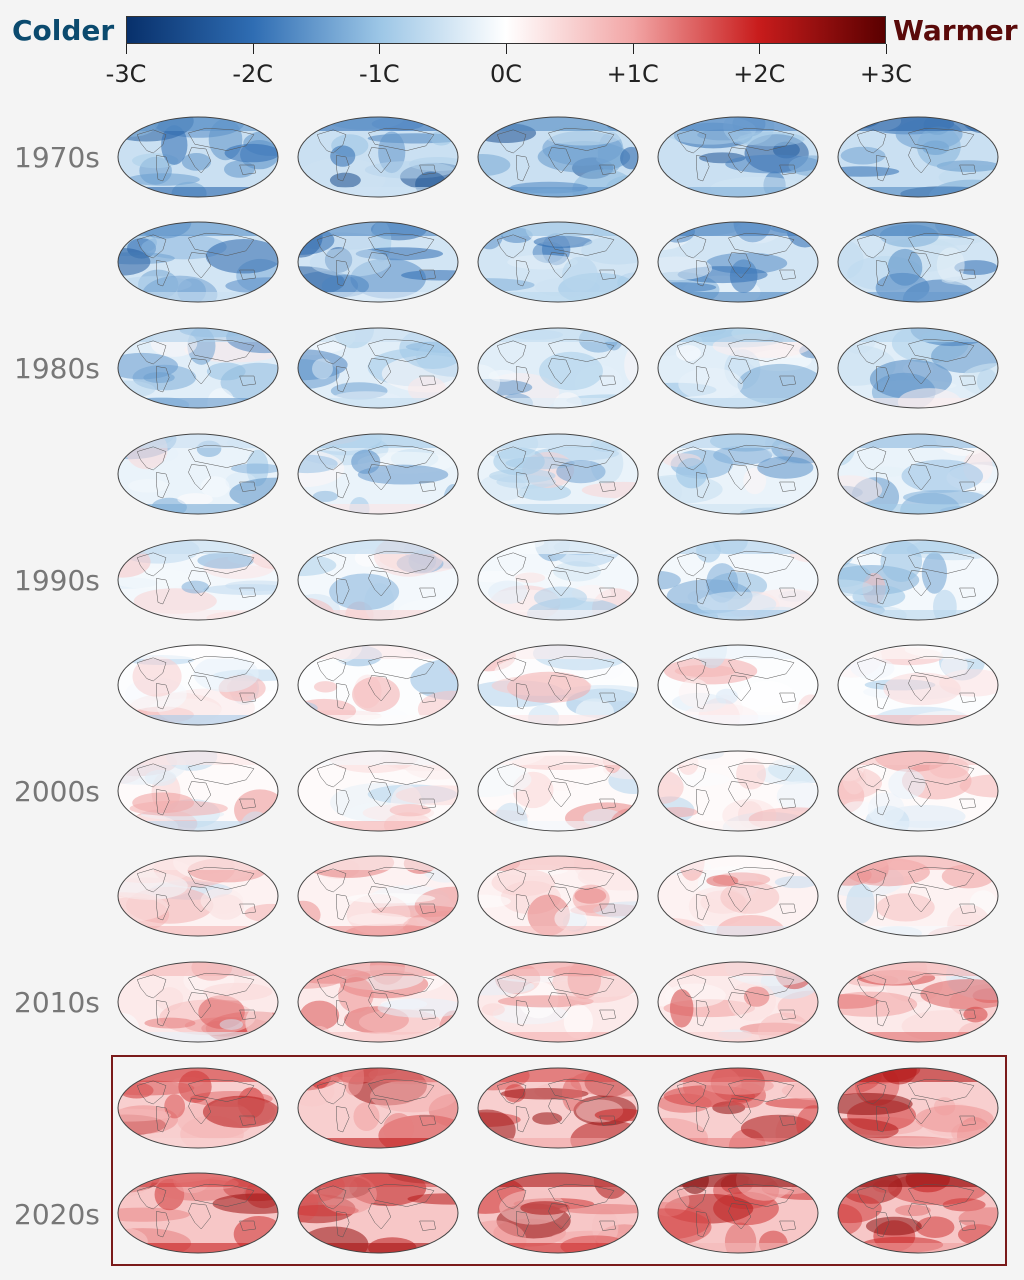 The width and height of the screenshot is (1024, 1280). I want to click on colorbar-tick-label: +2C, so click(759, 74).